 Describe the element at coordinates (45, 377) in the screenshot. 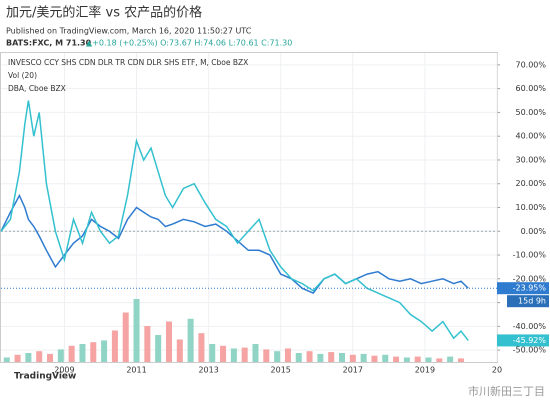

I see `brand: TradingView` at that location.